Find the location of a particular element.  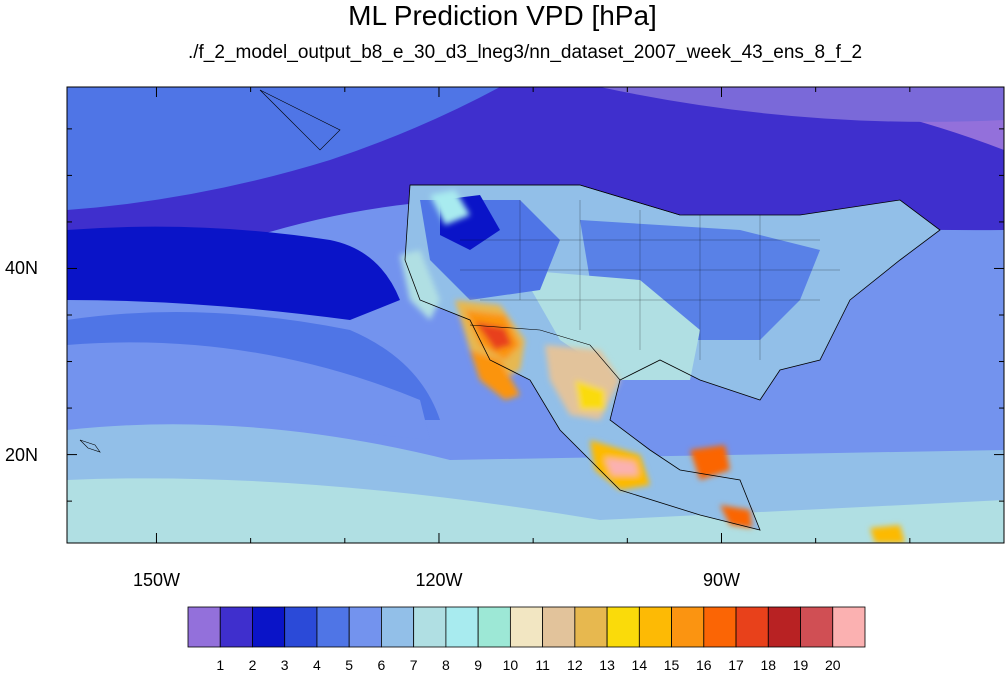

field-tropical-south is located at coordinates (535, 510).